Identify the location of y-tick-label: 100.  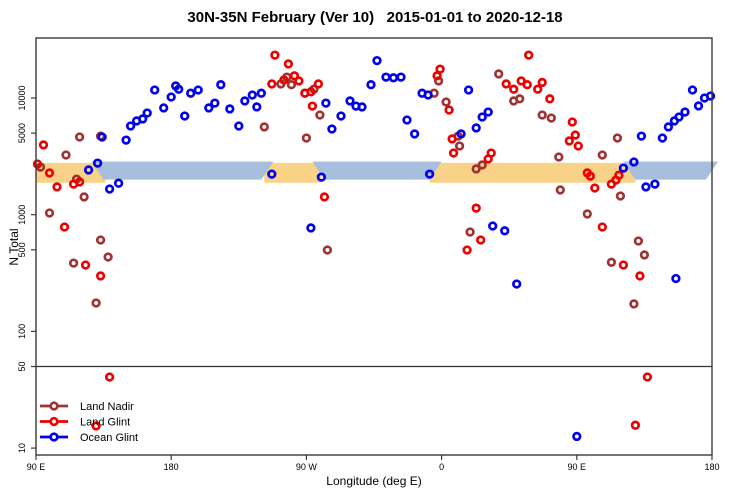
(22, 331).